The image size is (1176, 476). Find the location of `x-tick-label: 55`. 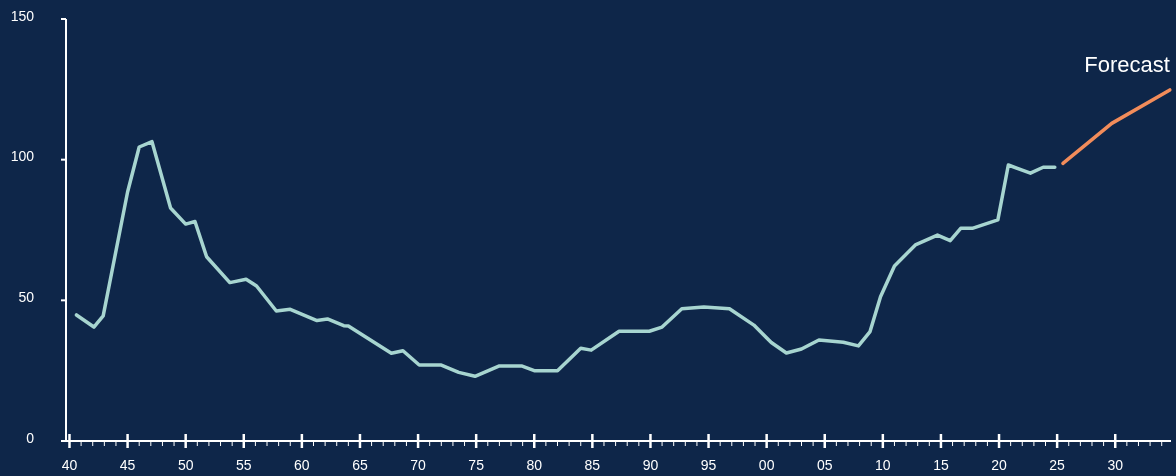

x-tick-label: 55 is located at coordinates (243, 465).